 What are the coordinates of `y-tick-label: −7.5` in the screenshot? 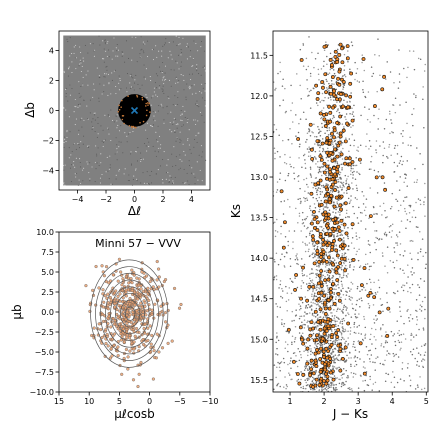 It's located at (44, 372).